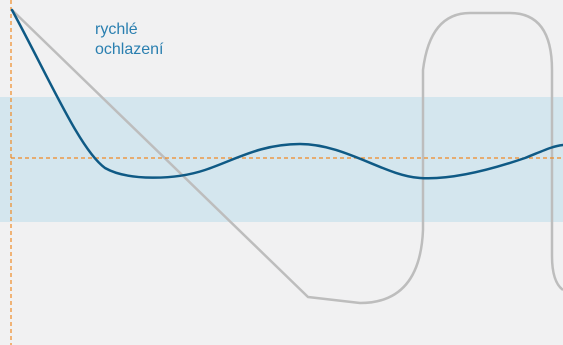  What do you see at coordinates (129, 49) in the screenshot?
I see `label-line-2: ochlazení` at bounding box center [129, 49].